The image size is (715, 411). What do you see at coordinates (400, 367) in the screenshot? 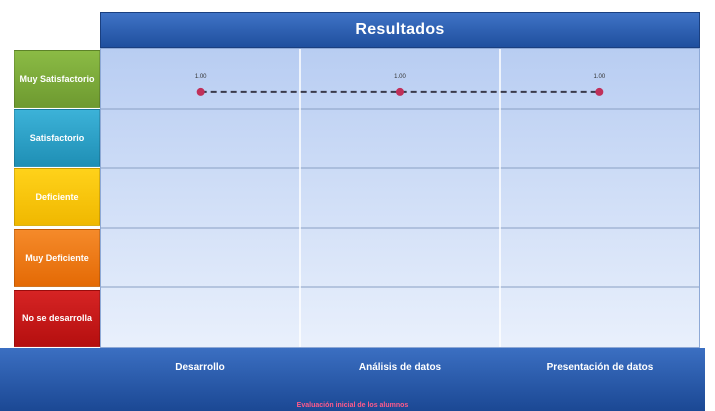
I see `x-tick-label-analisis: Análisis de datos` at bounding box center [400, 367].